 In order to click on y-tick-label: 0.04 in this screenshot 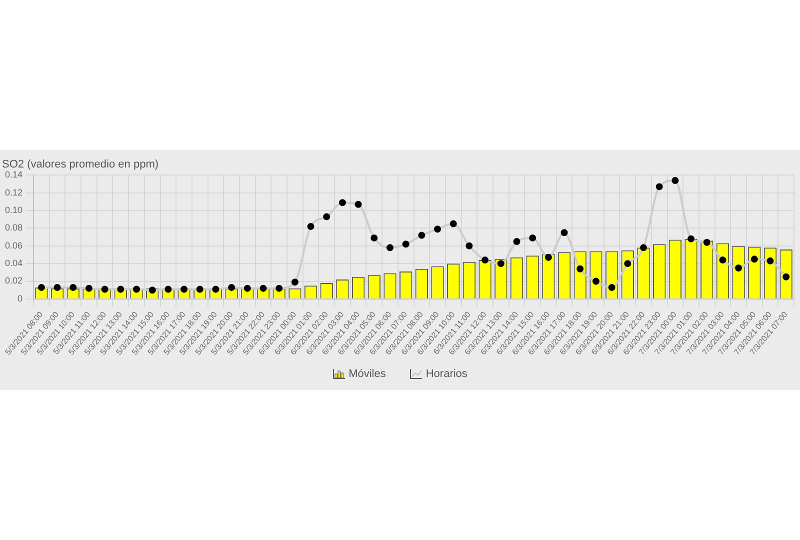, I will do `click(13, 263)`.